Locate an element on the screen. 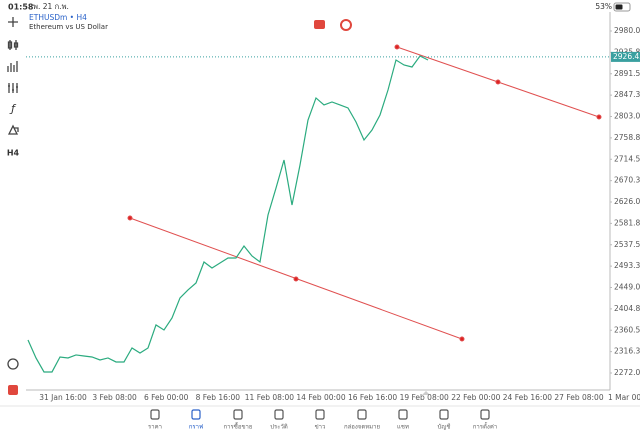 The width and height of the screenshot is (640, 447). nav-label: กราฟ is located at coordinates (196, 427).